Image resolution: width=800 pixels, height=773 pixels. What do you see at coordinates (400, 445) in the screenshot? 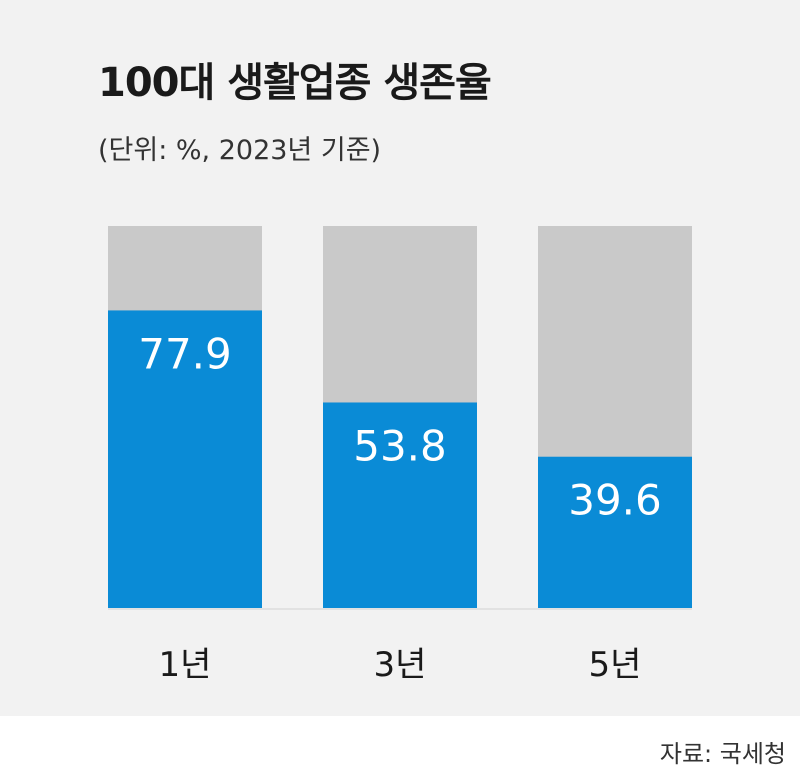
I see `bar-value-label: 53.8` at bounding box center [400, 445].